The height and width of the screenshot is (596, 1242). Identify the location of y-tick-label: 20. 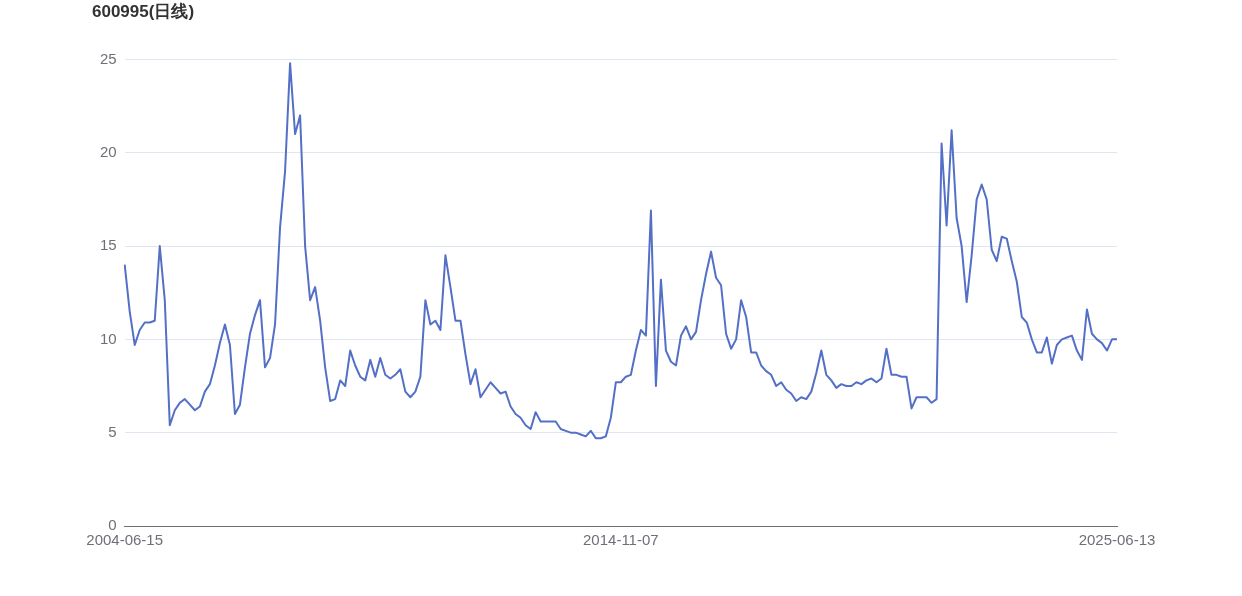
(108, 151).